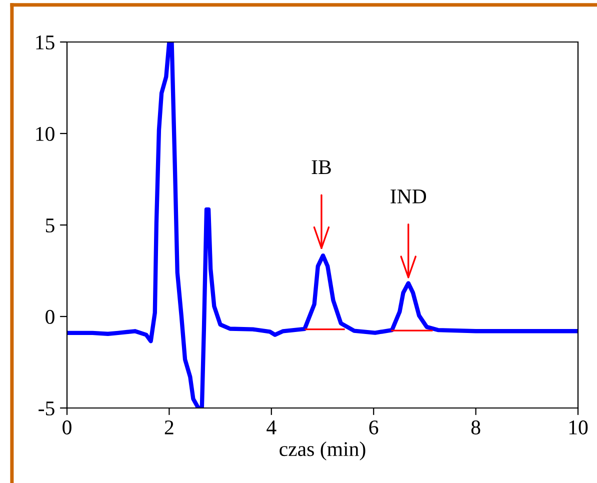 This screenshot has height=483, width=597. I want to click on annotation: IND, so click(408, 197).